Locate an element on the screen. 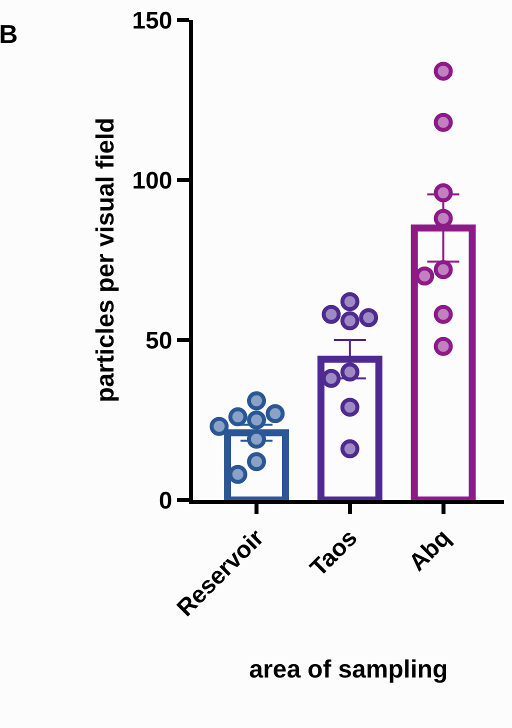  y-tick-label: 50 is located at coordinates (158, 340).